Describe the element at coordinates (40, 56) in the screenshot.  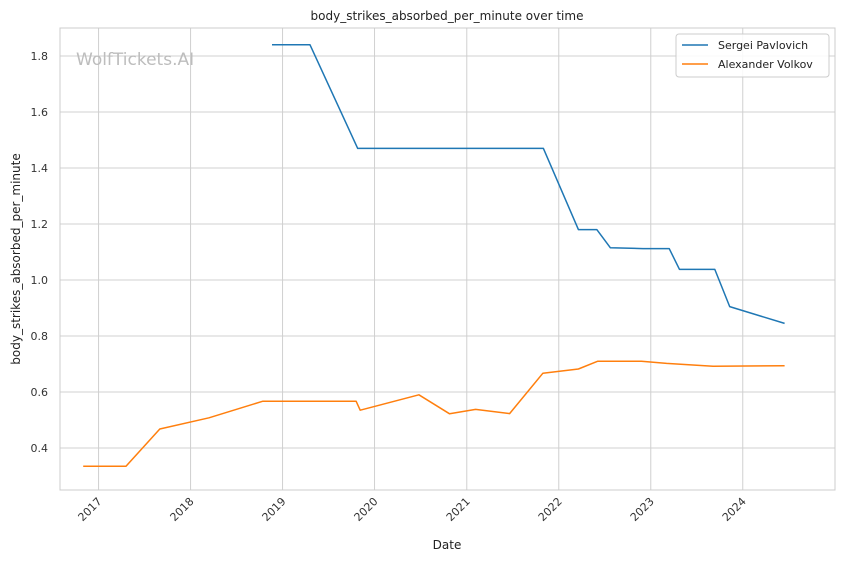
I see `y-tick-label: 1.8` at that location.